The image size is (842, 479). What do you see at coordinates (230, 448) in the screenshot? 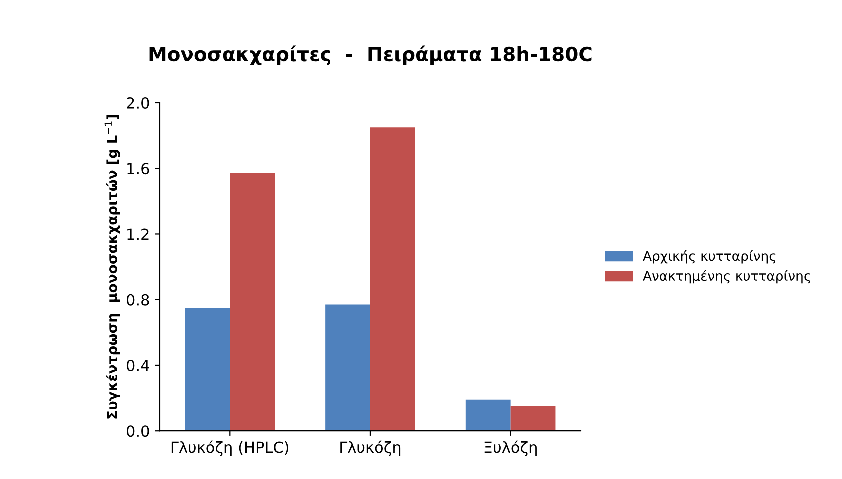
I see `x-tick-label: Γλυκόζη (HPLC)` at bounding box center [230, 448].